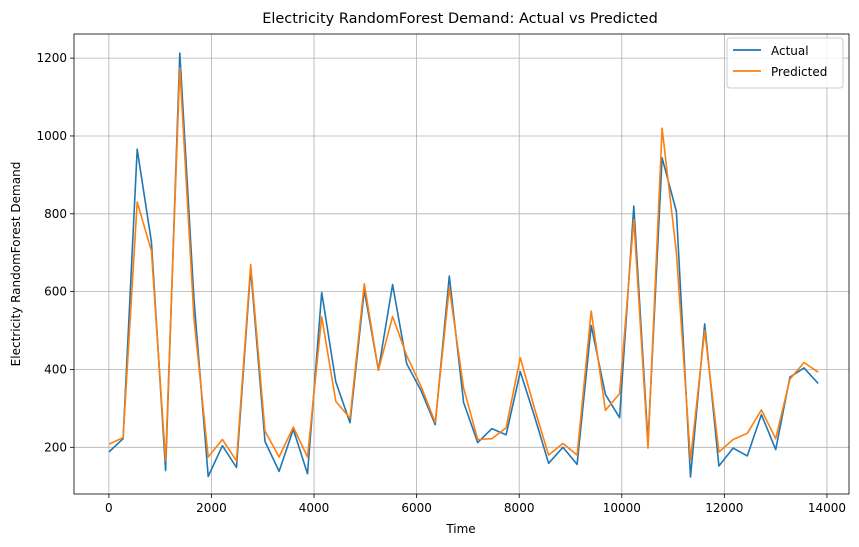  I want to click on x-tick-label: 2000, so click(211, 508).